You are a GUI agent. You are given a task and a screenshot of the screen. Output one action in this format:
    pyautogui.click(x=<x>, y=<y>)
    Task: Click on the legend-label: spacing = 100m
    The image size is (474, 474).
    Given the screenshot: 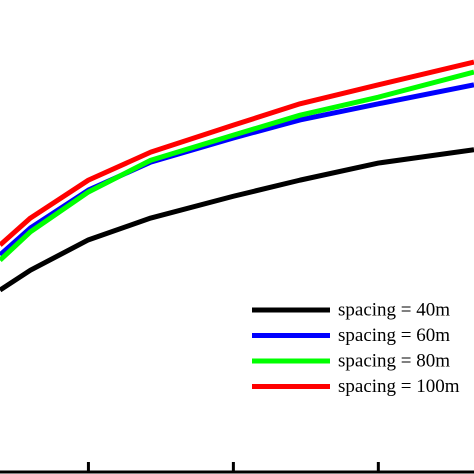 What is the action you would take?
    pyautogui.click(x=399, y=386)
    